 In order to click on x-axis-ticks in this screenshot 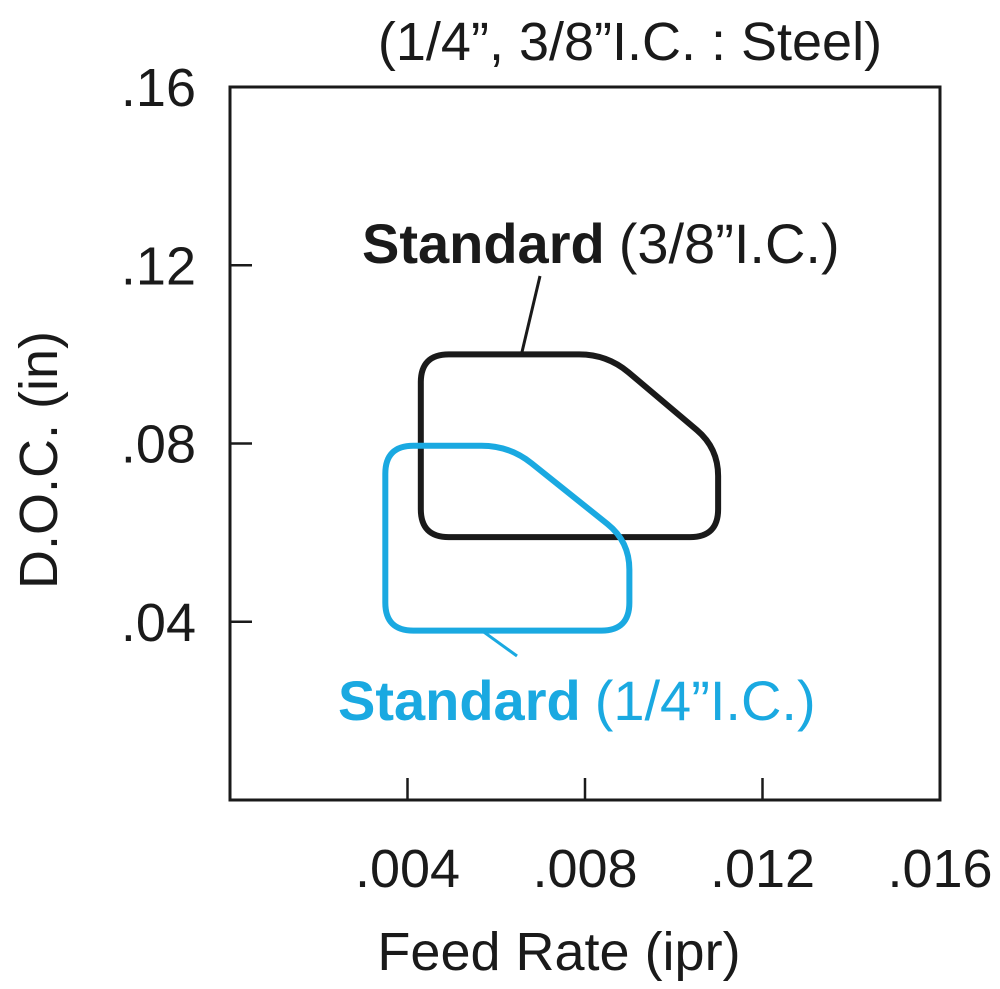, I will do `click(674, 789)`.